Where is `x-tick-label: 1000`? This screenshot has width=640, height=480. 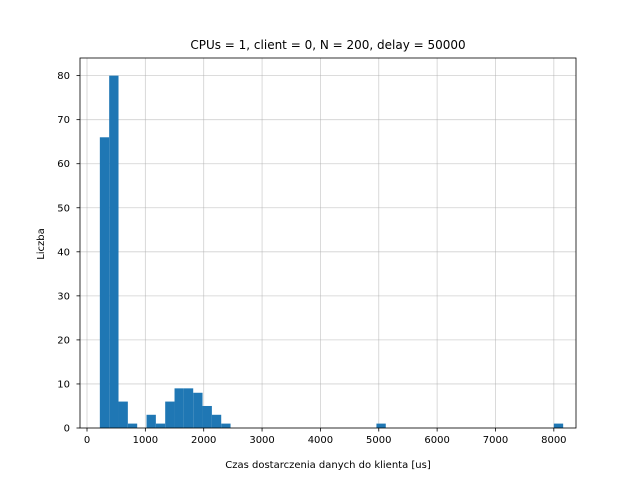
x-tick-label: 1000 is located at coordinates (145, 440).